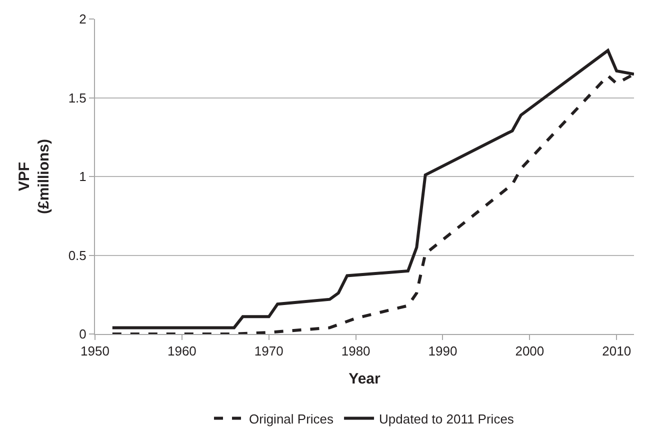  What do you see at coordinates (364, 379) in the screenshot?
I see `x-axis-title: Year` at bounding box center [364, 379].